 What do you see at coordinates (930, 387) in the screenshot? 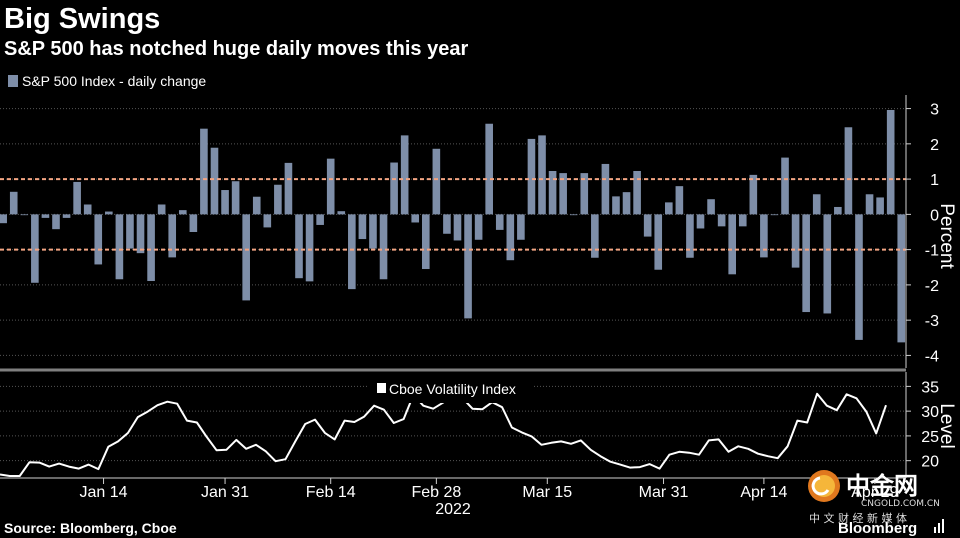
I see `level-tick-label: 35` at bounding box center [930, 387].